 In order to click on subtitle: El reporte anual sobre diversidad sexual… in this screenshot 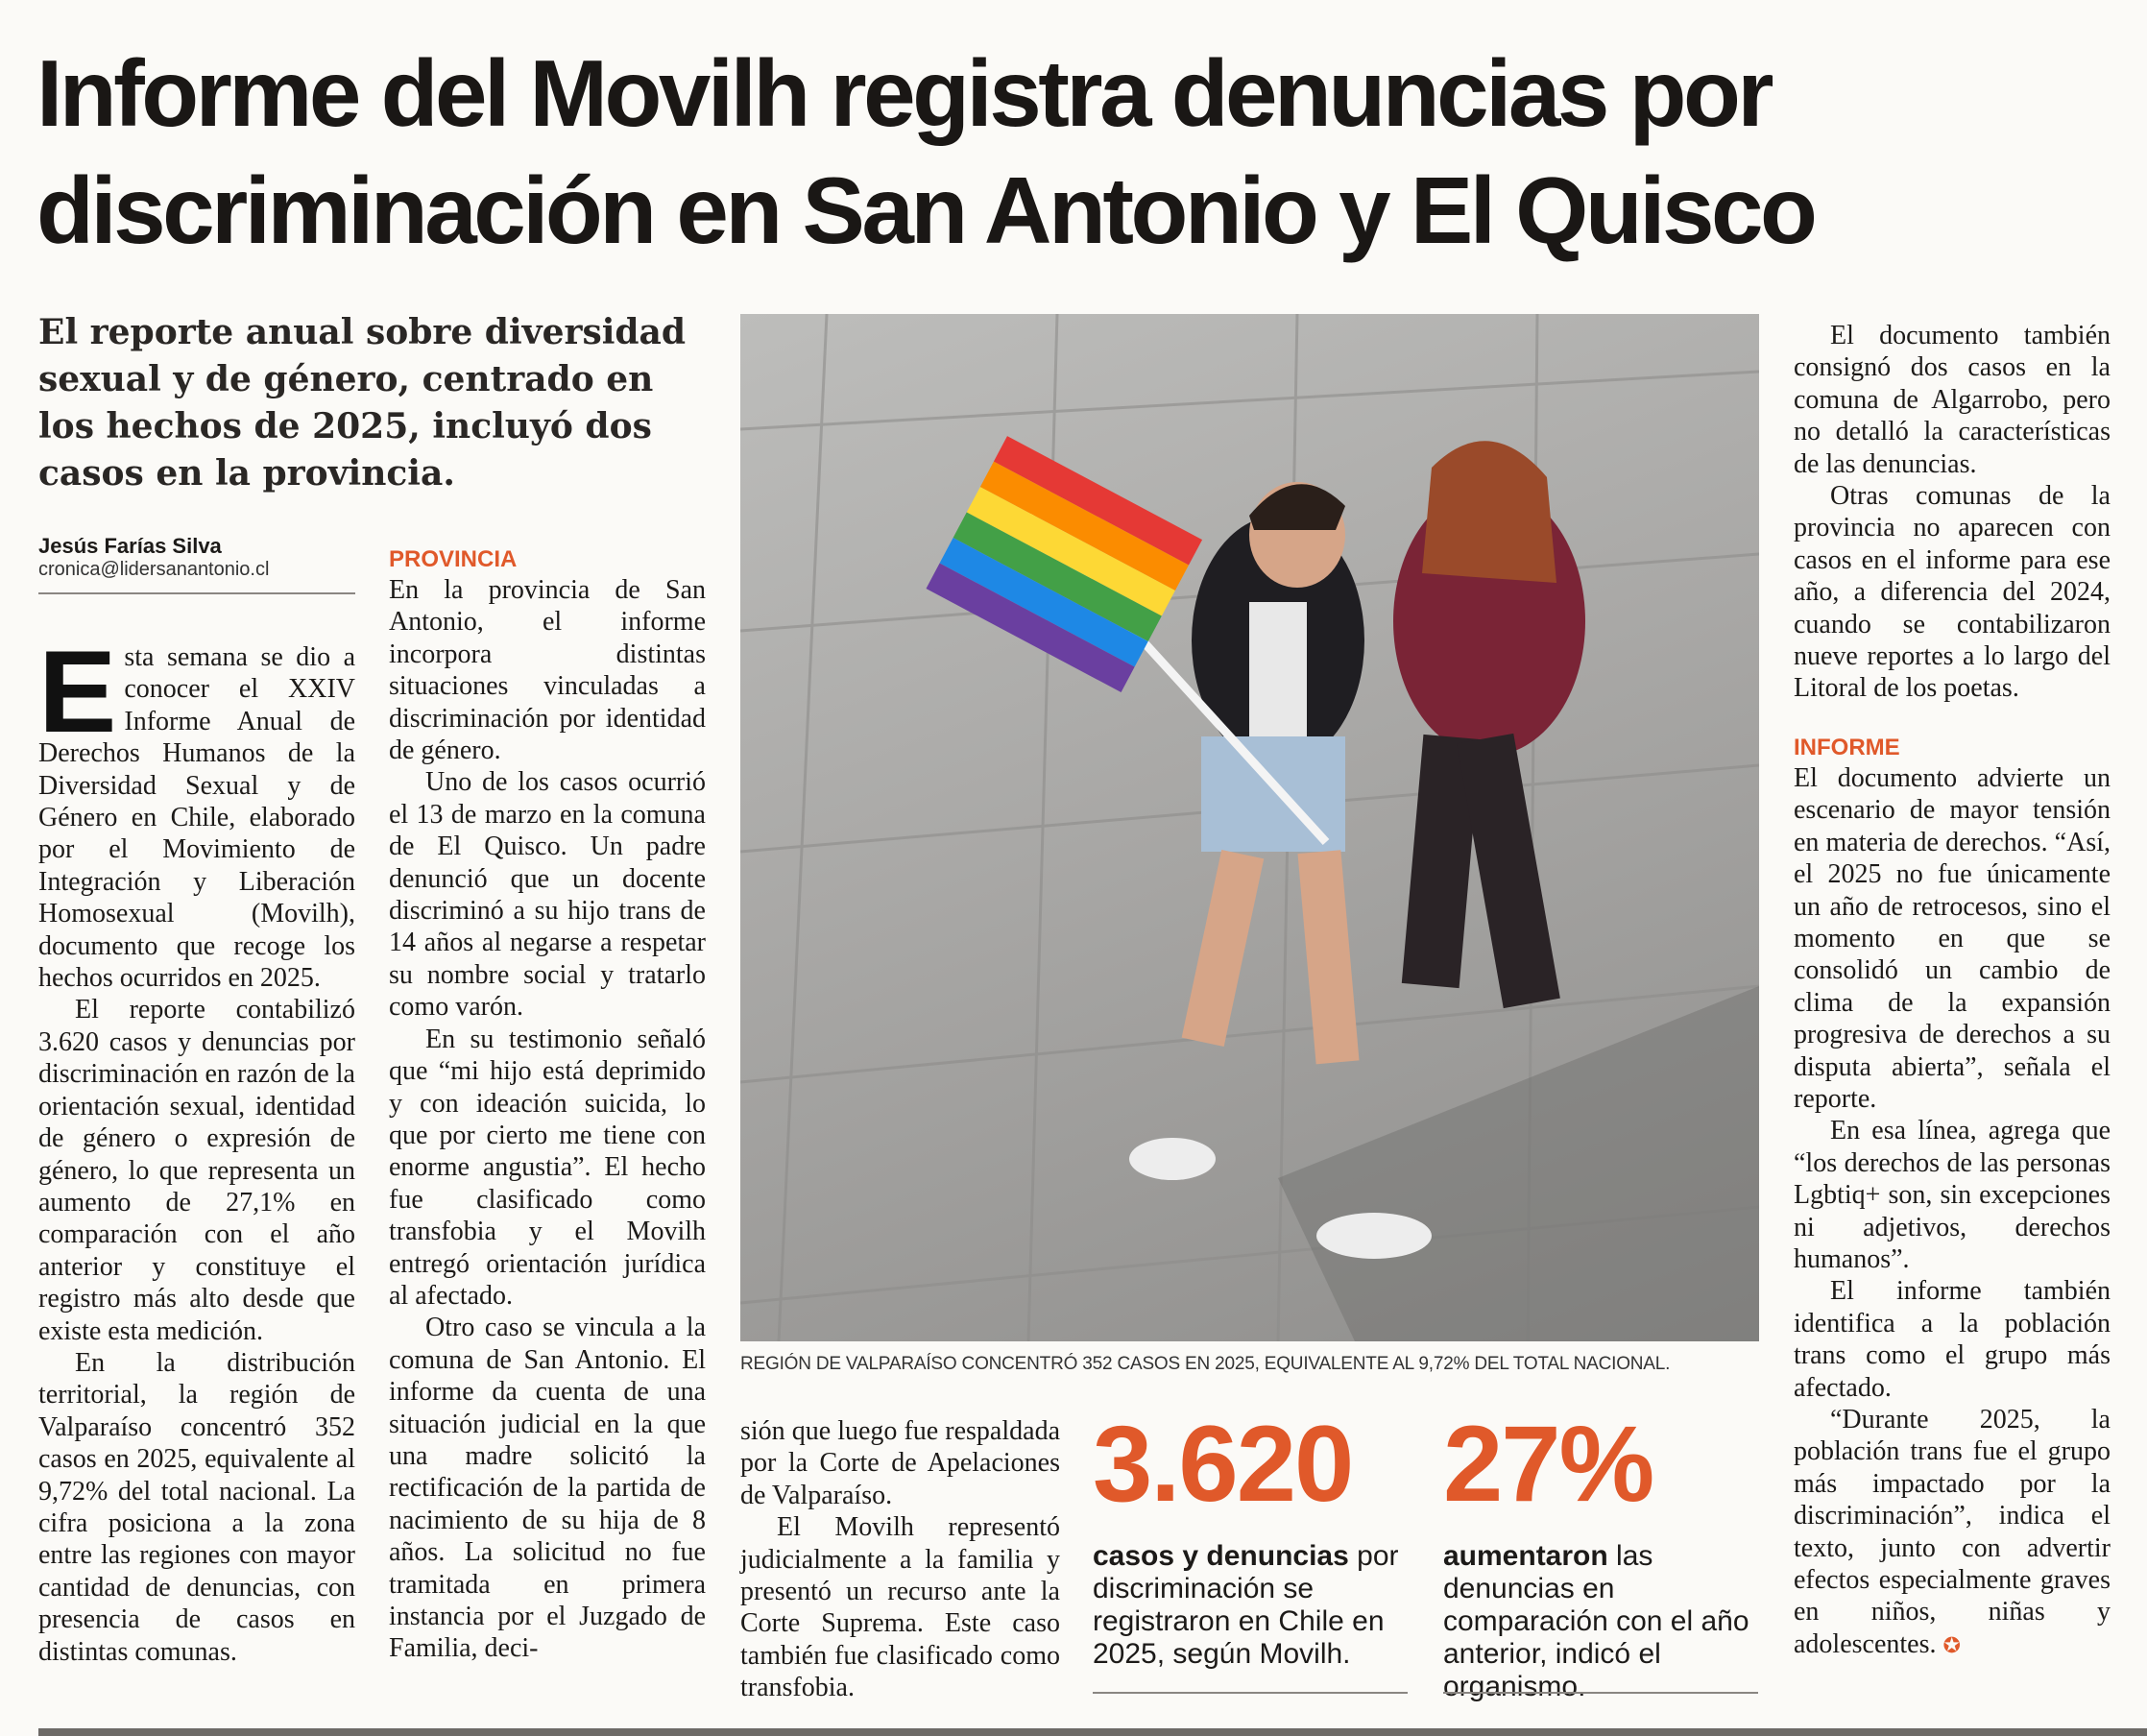, I will do `click(362, 403)`.